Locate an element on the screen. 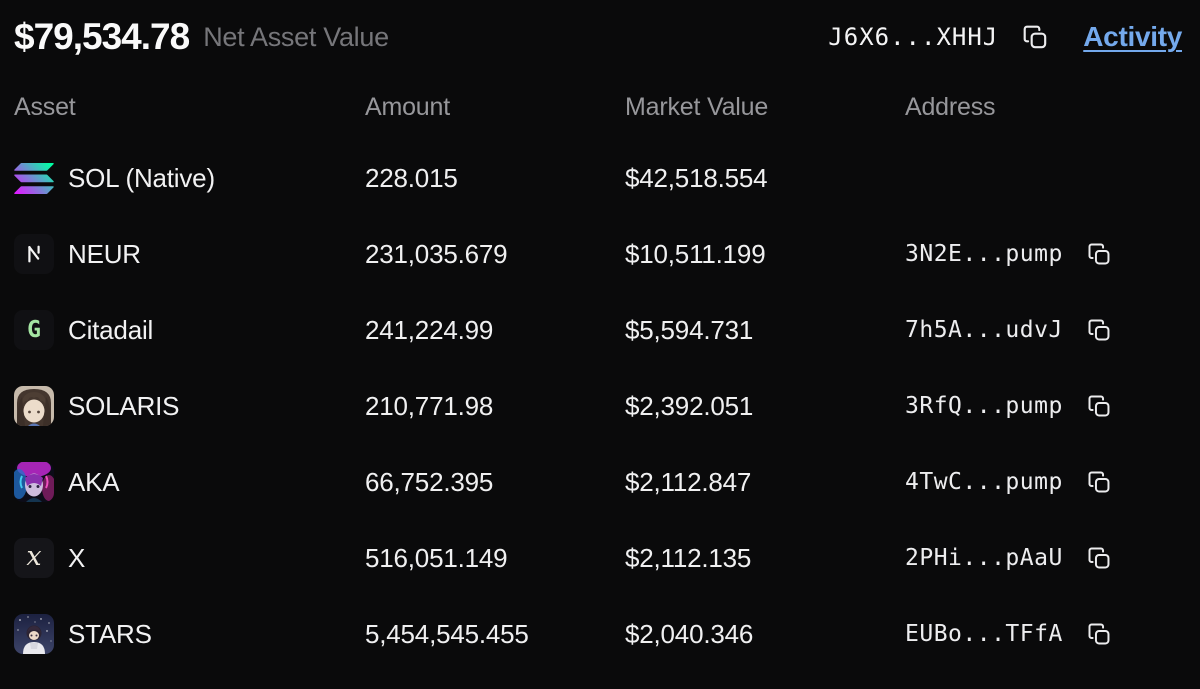 Image resolution: width=1200 pixels, height=689 pixels. market-value: $2,040.346 is located at coordinates (689, 633).